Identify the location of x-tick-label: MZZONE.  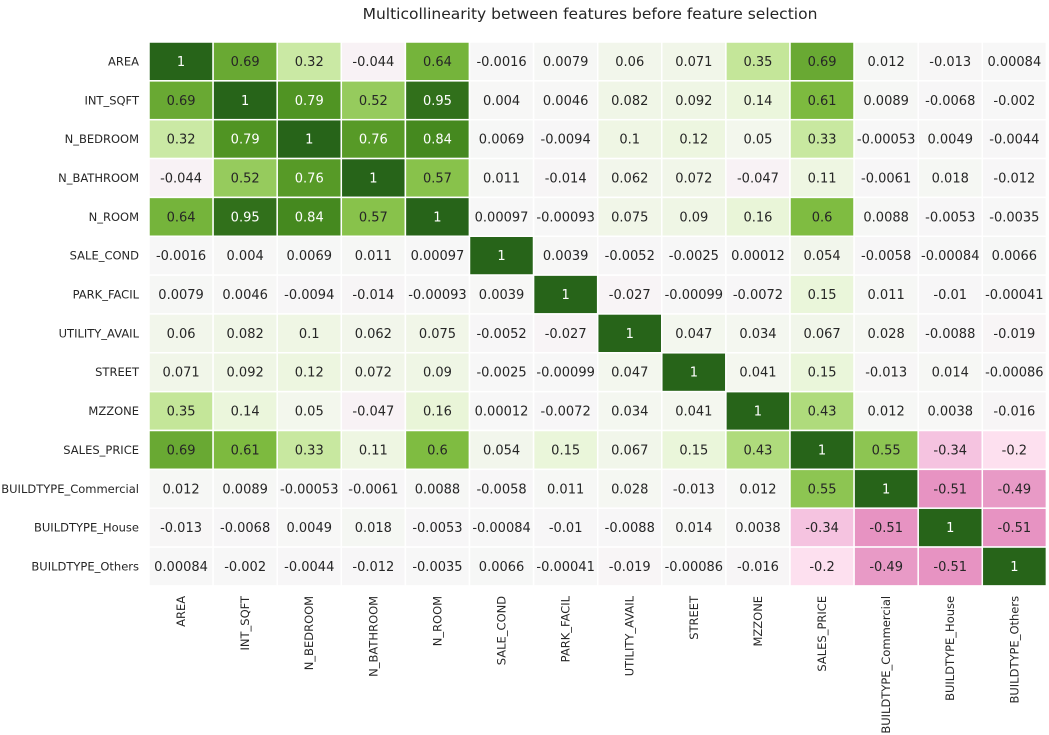
(758, 621).